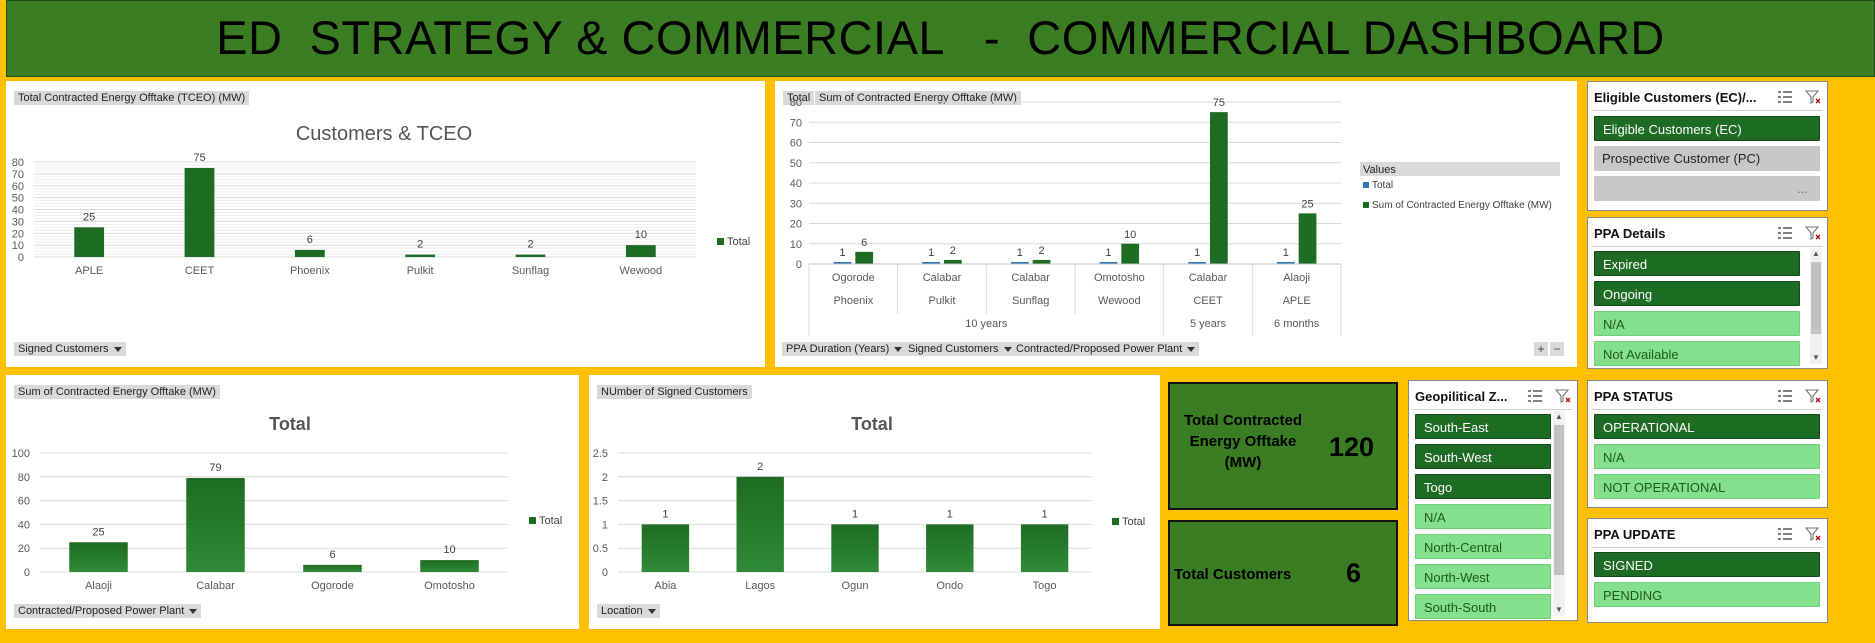 This screenshot has width=1875, height=643. What do you see at coordinates (1707, 158) in the screenshot?
I see `slicer-item: Prospective Customer (PC)` at bounding box center [1707, 158].